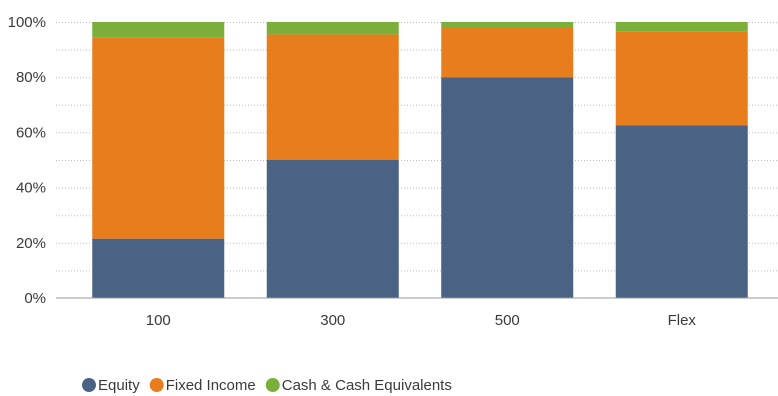 The width and height of the screenshot is (778, 396). Describe the element at coordinates (31, 188) in the screenshot. I see `y-tick-label: 40%` at that location.